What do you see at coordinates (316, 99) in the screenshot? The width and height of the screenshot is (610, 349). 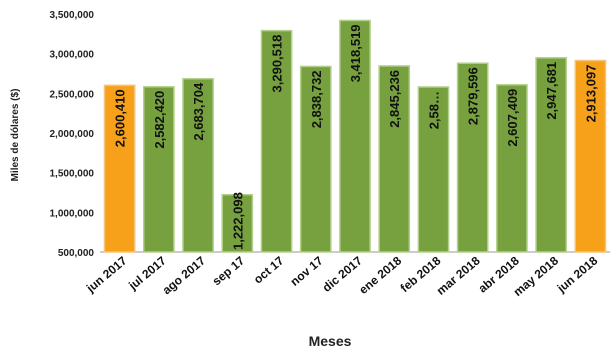 I see `data-label: 2,838,732` at bounding box center [316, 99].